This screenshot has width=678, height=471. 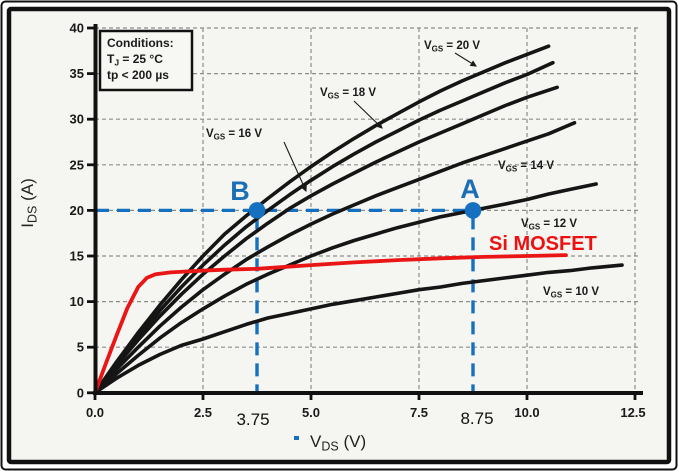 I want to click on y-tick-label: 25, so click(x=77, y=164).